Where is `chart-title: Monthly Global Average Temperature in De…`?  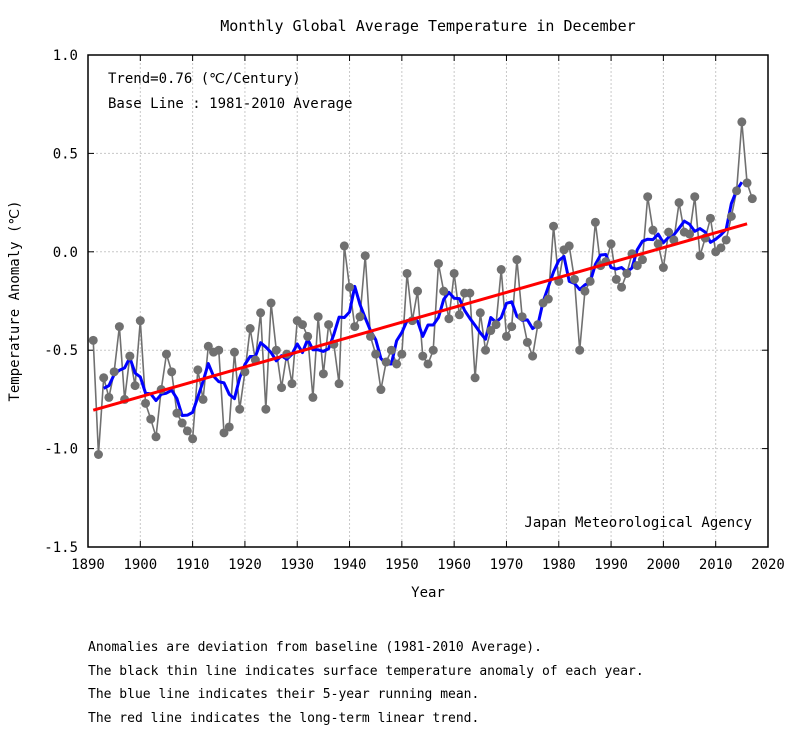 chart-title: Monthly Global Average Temperature in De… is located at coordinates (427, 26).